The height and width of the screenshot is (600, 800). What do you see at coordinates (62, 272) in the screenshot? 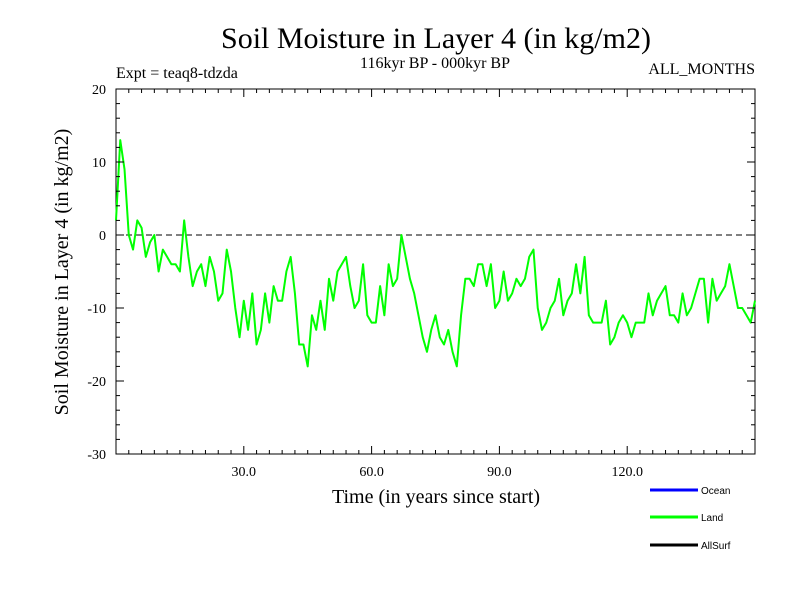
I see `y-axis-label: Soil Moisture in Layer 4 (in kg/m2)` at bounding box center [62, 272].